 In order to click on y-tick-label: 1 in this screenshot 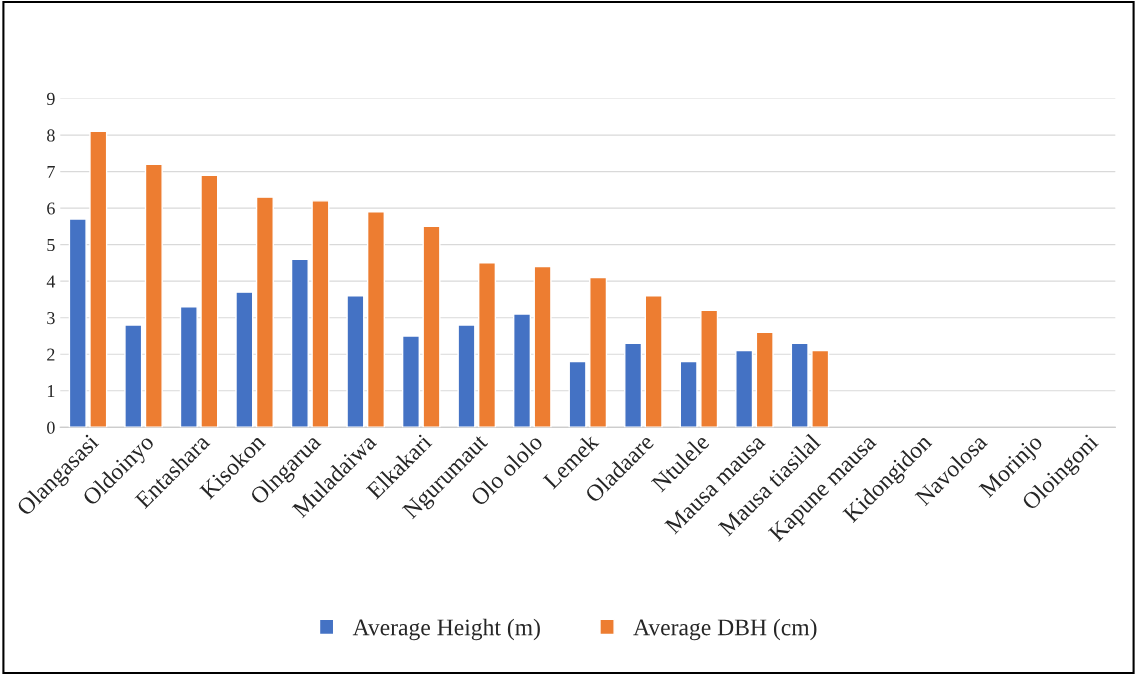, I will do `click(51, 391)`.